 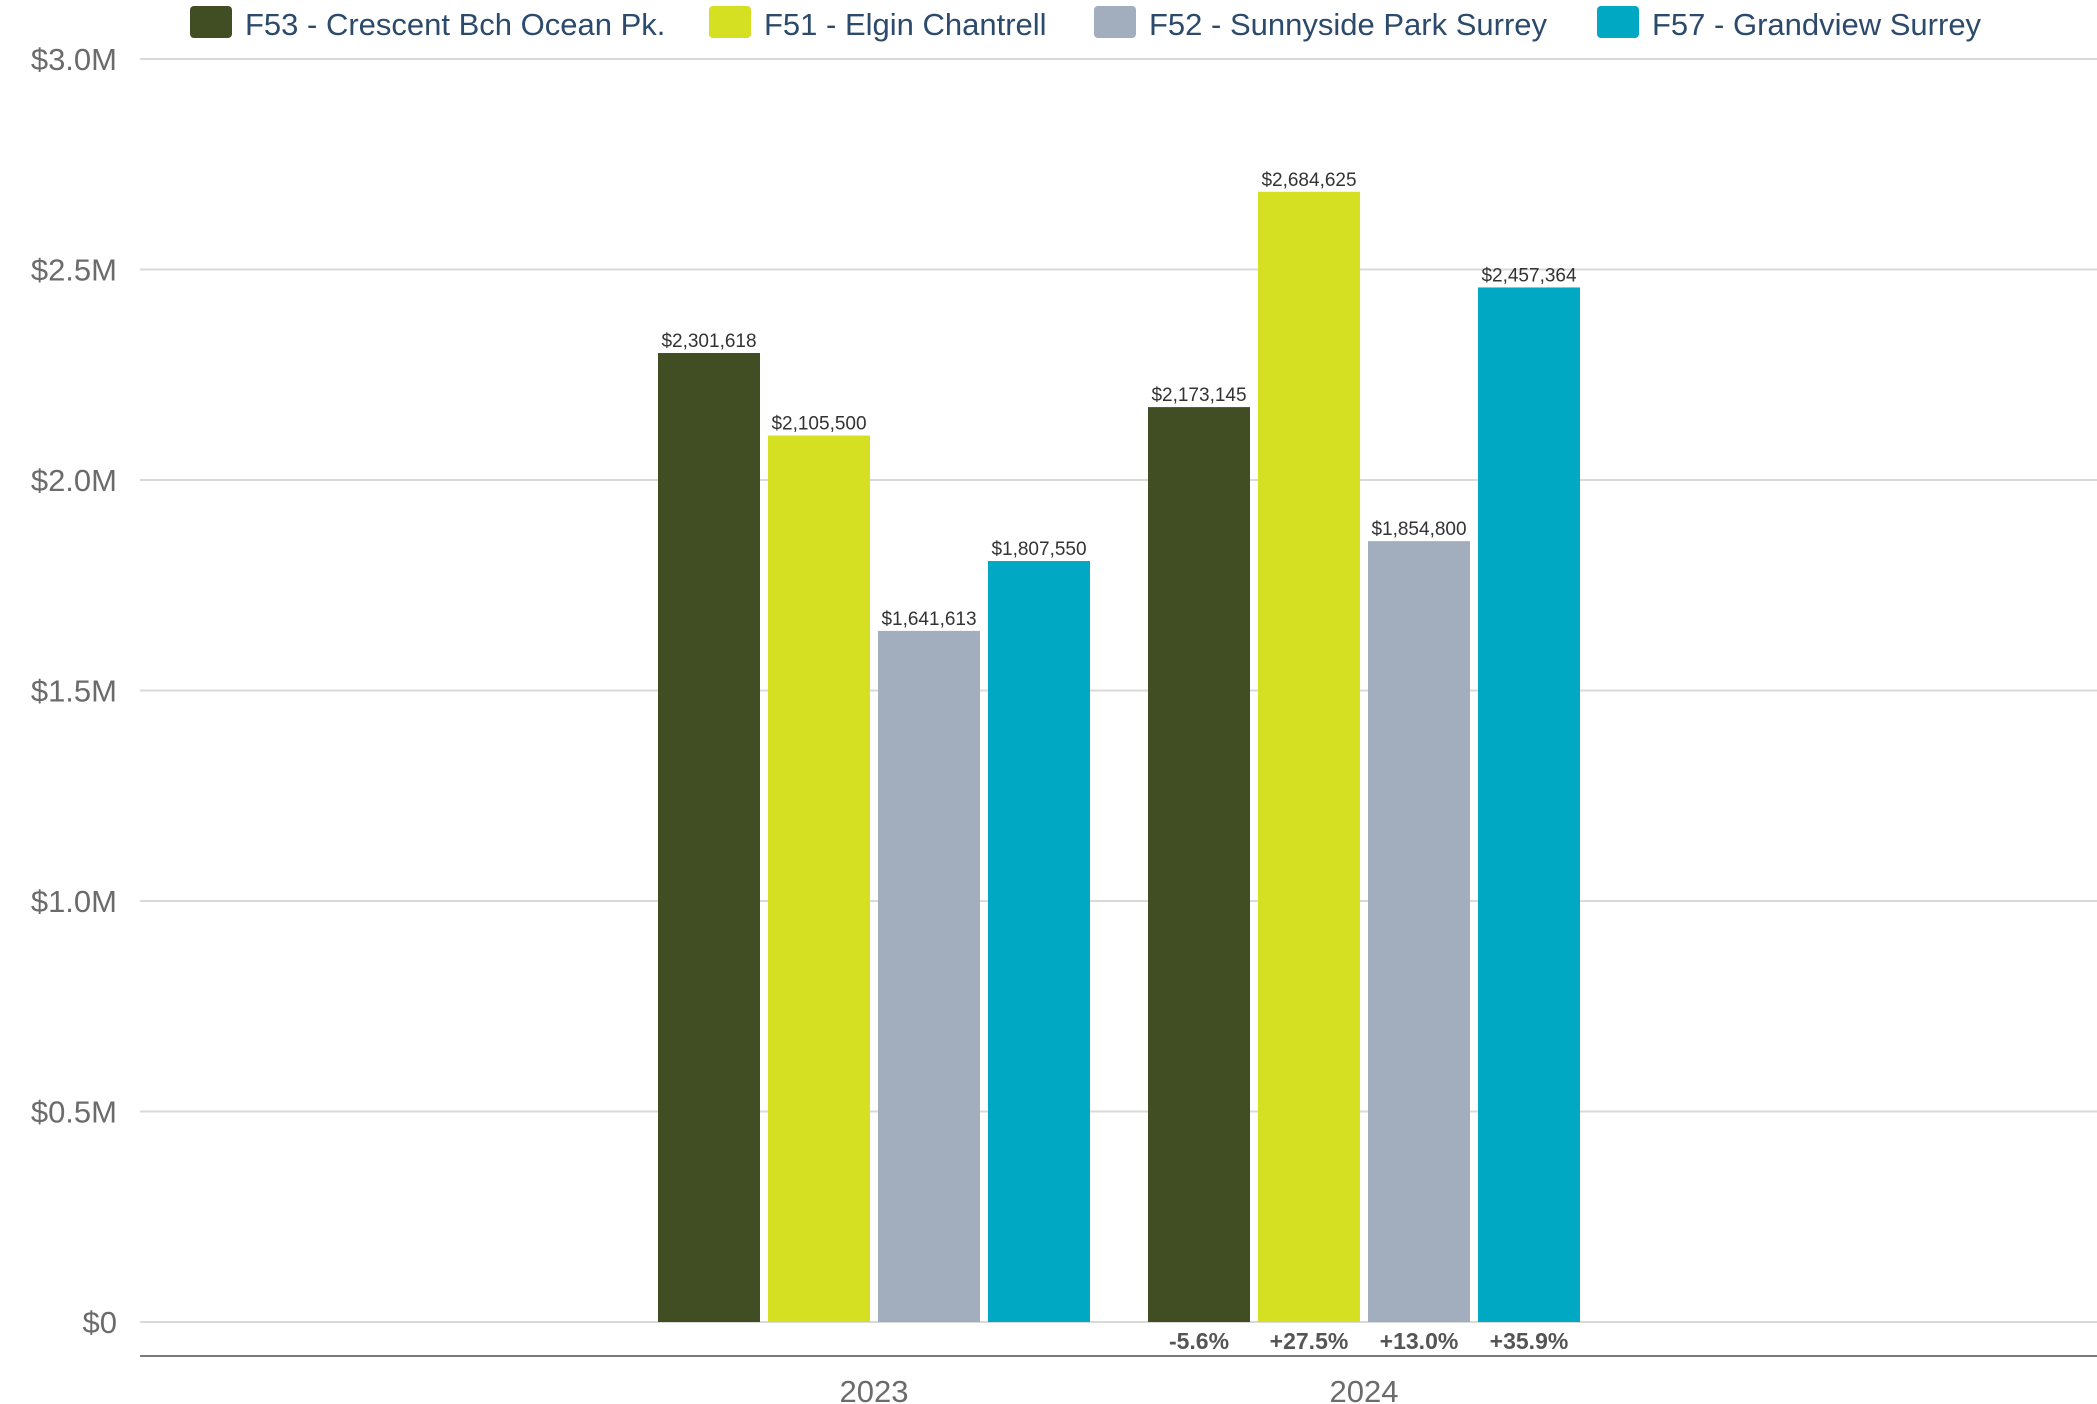 What do you see at coordinates (74, 480) in the screenshot?
I see `y-tick-label: $2.0M` at bounding box center [74, 480].